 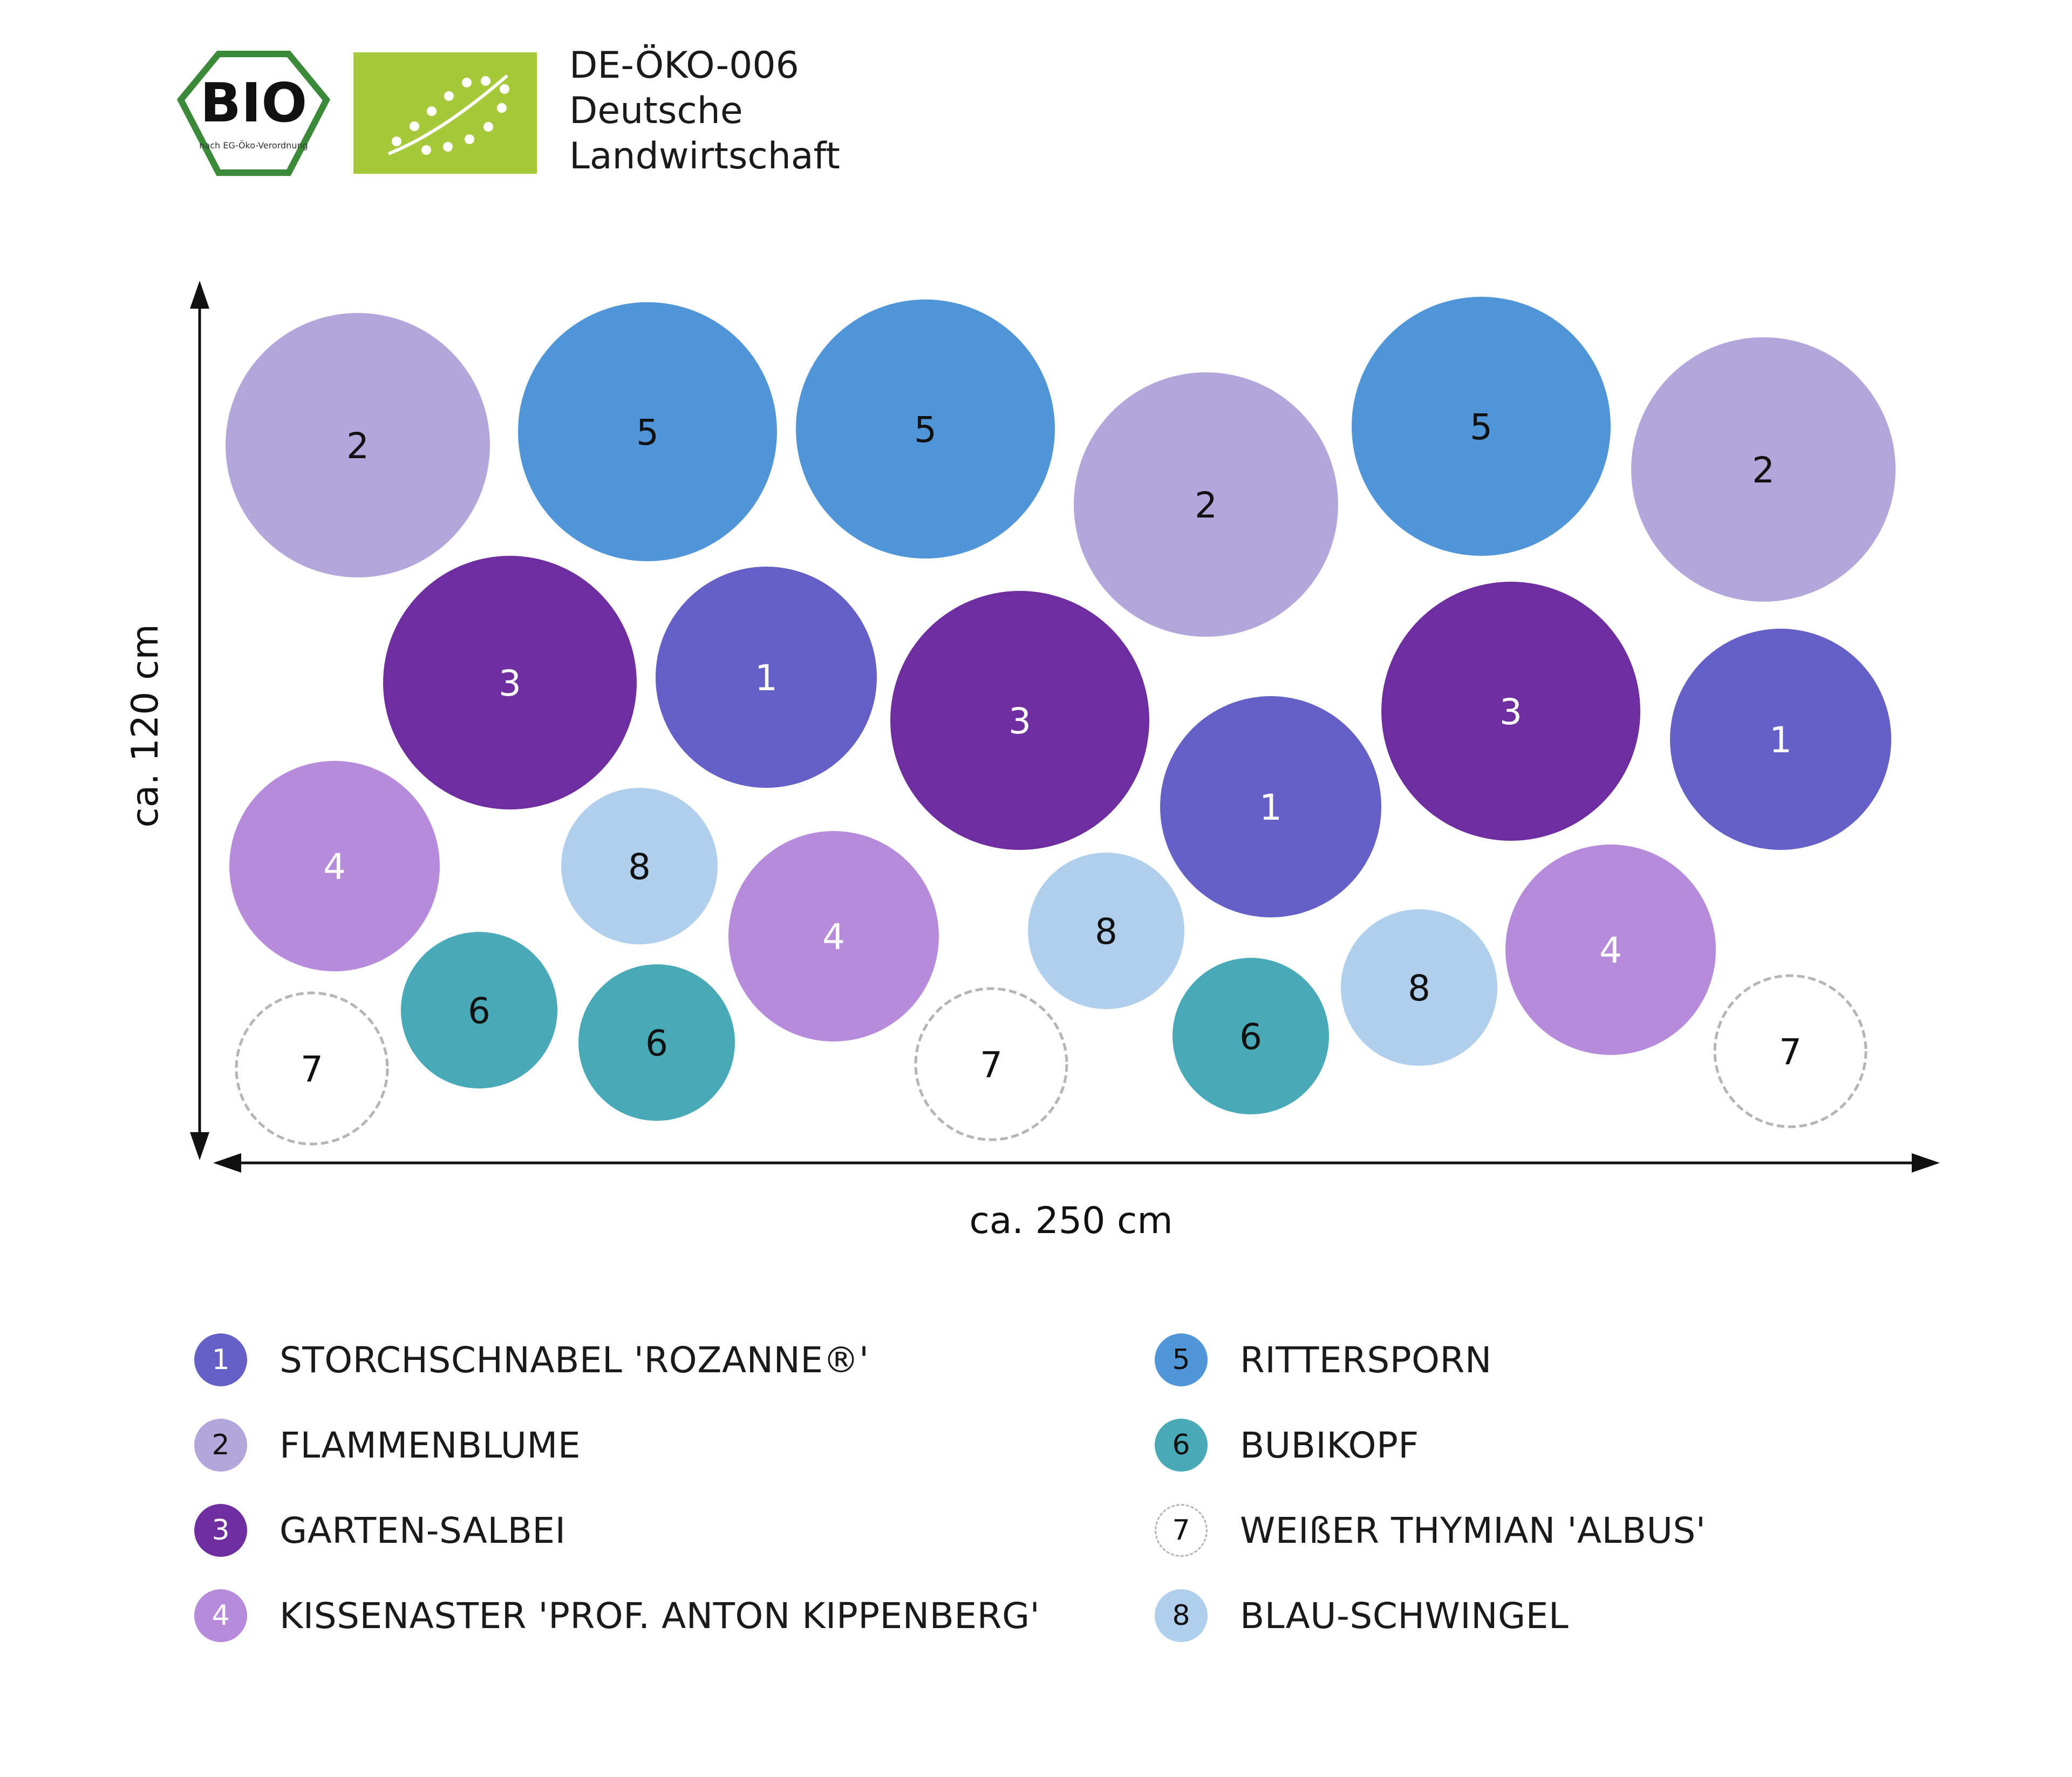 What do you see at coordinates (1366, 1360) in the screenshot?
I see `legend-label-5: RITTERSPORN` at bounding box center [1366, 1360].